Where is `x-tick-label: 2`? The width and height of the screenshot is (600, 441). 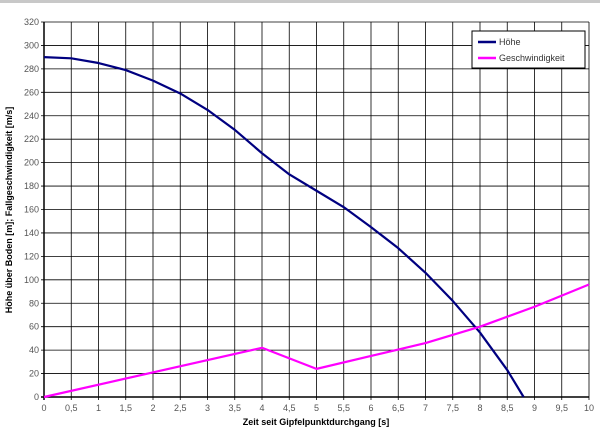 x-tick-label: 2 is located at coordinates (152, 408).